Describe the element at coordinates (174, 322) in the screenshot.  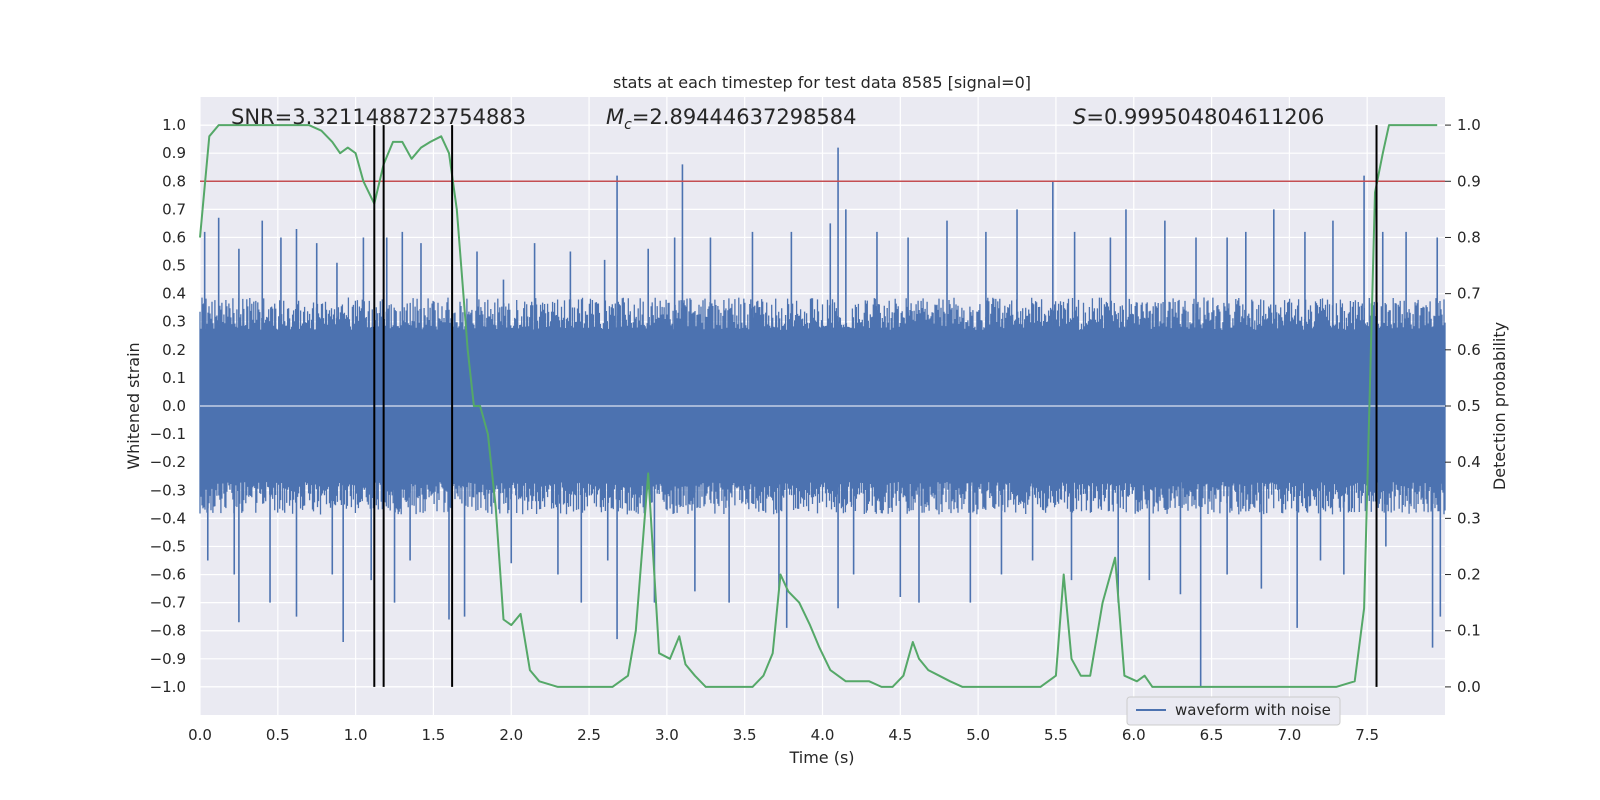
I see `y-left-tick-label: 0.3` at that location.